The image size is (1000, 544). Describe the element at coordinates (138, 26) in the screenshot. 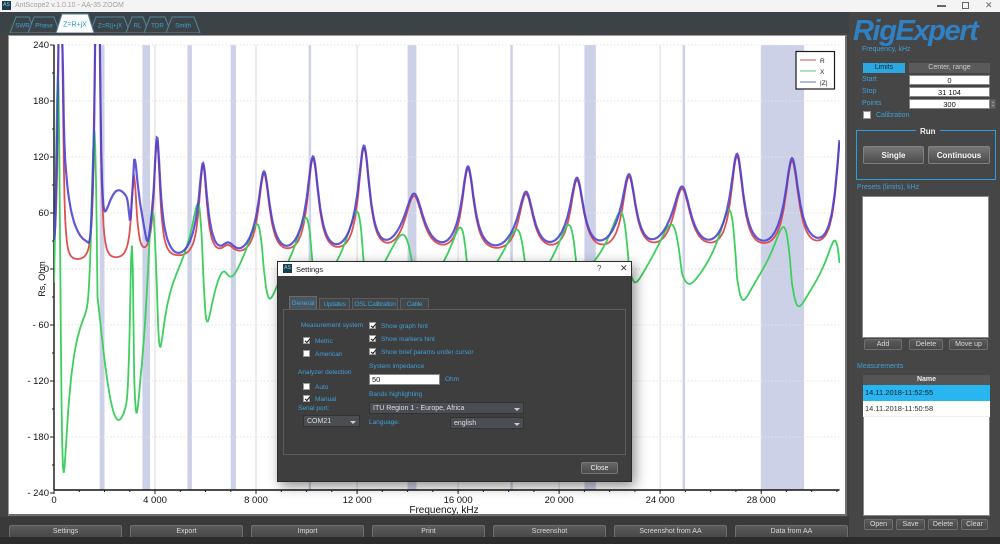

I see `svg-text: RL` at that location.